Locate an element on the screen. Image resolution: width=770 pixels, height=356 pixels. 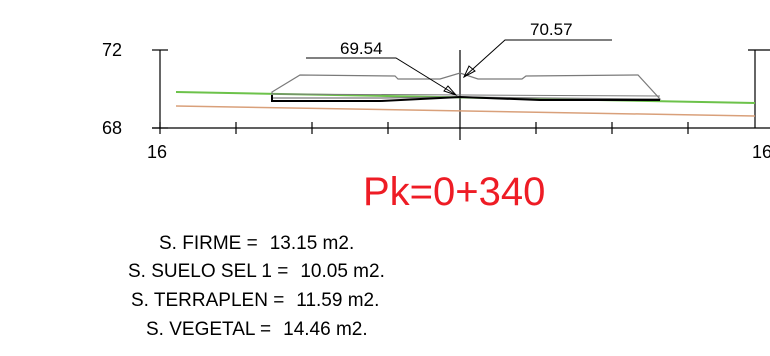
area-firme-row: S. FIRME = 13.15 m2. is located at coordinates (256, 243).